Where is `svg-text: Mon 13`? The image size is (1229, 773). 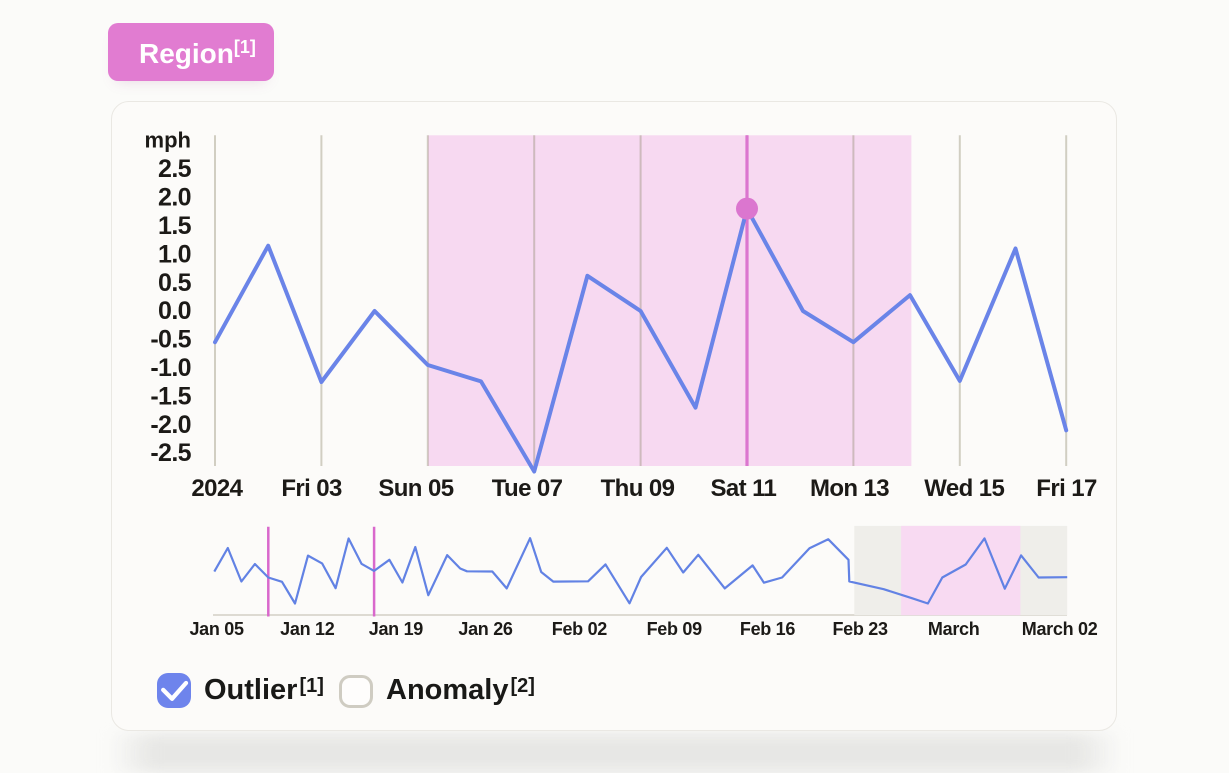 svg-text: Mon 13 is located at coordinates (849, 488).